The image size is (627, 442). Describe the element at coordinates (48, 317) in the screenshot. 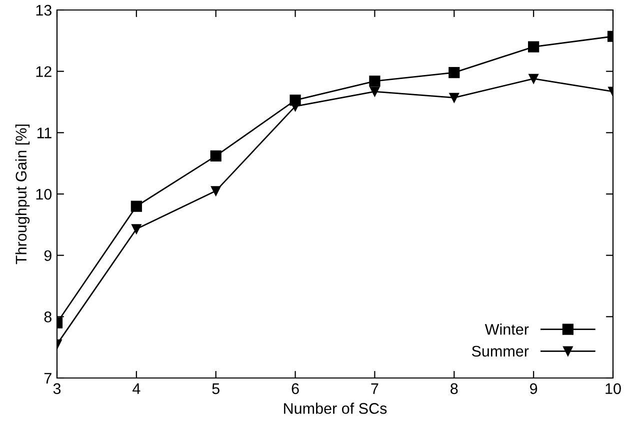

I see `y-tick-label: 8` at that location.